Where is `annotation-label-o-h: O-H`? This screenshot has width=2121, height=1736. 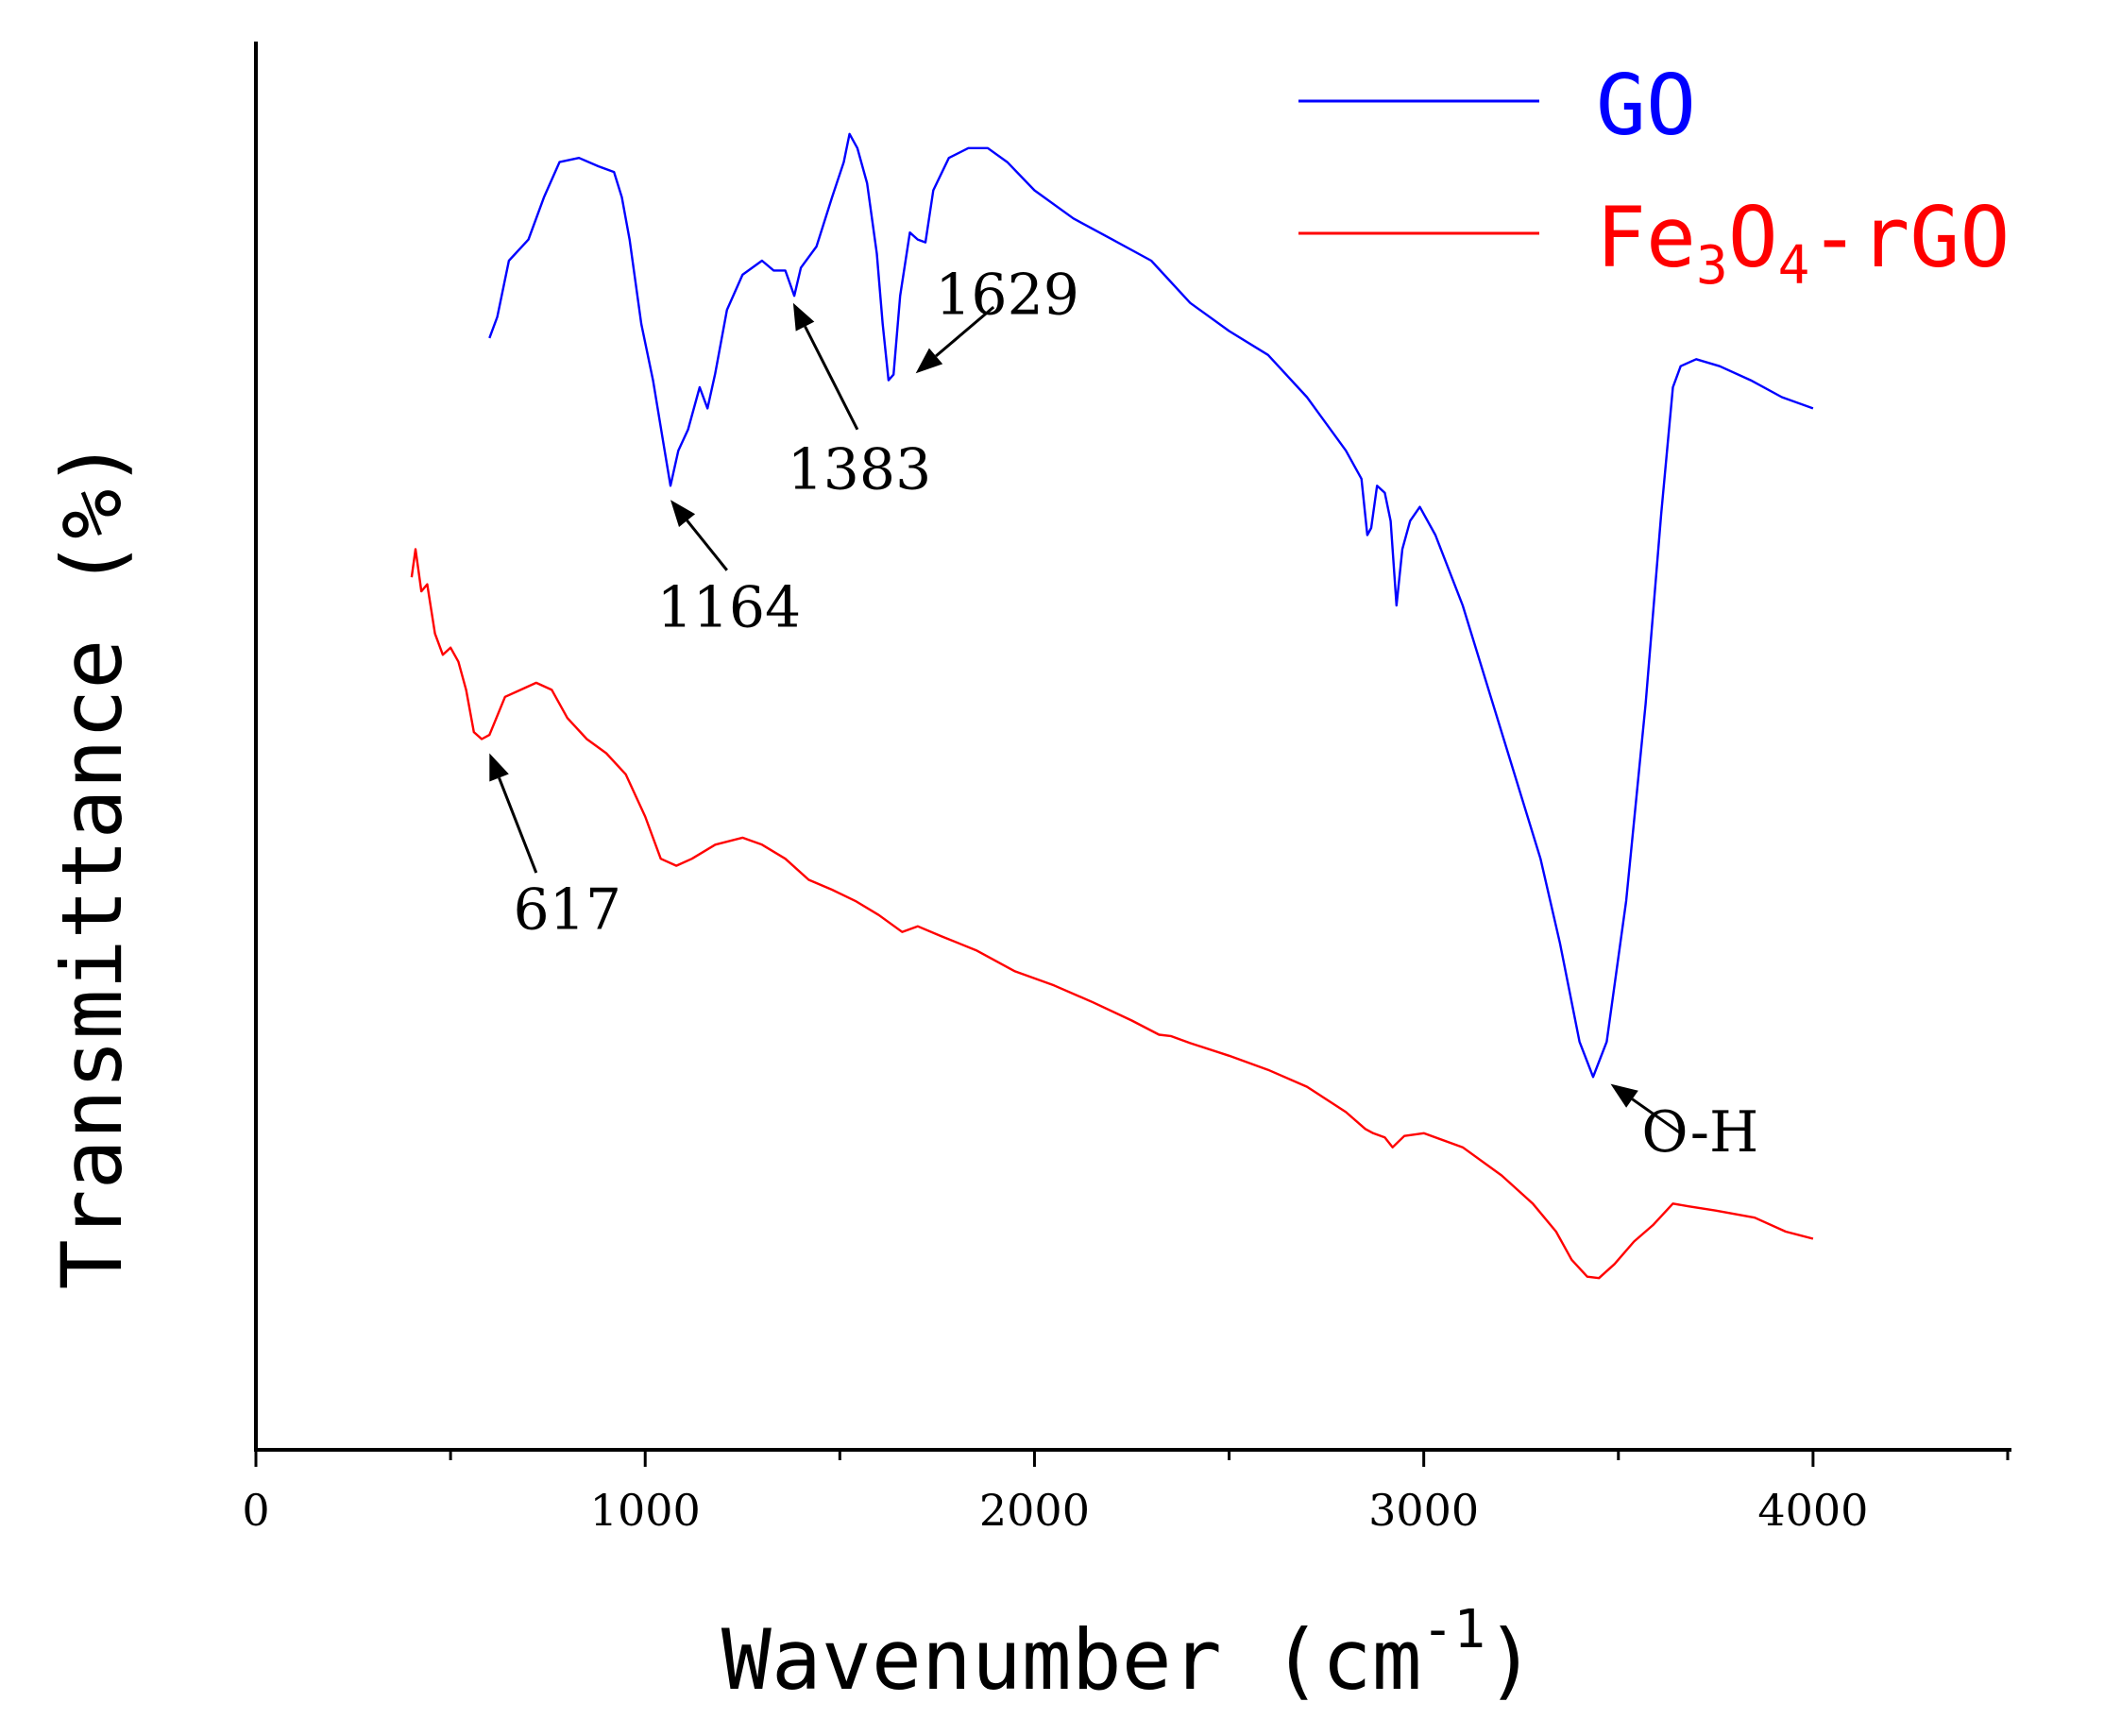
annotation-label-o-h: O-H is located at coordinates (1699, 1132).